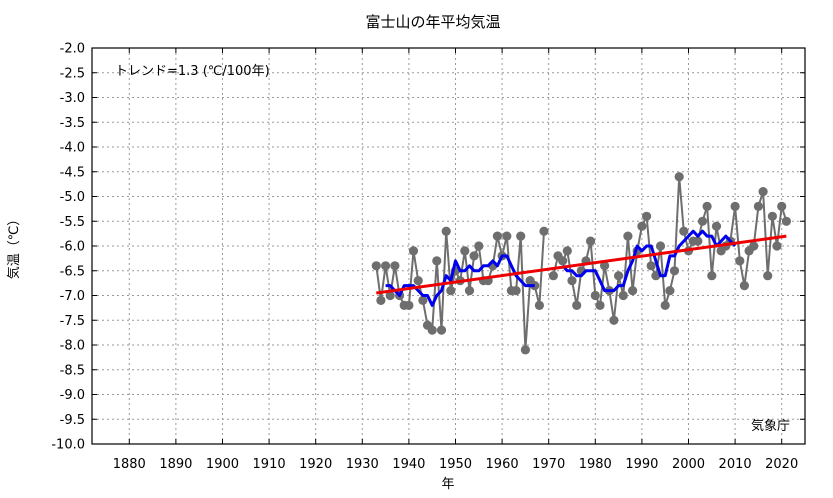  What do you see at coordinates (72, 222) in the screenshot?
I see `y-tick-label: -5.5` at bounding box center [72, 222].